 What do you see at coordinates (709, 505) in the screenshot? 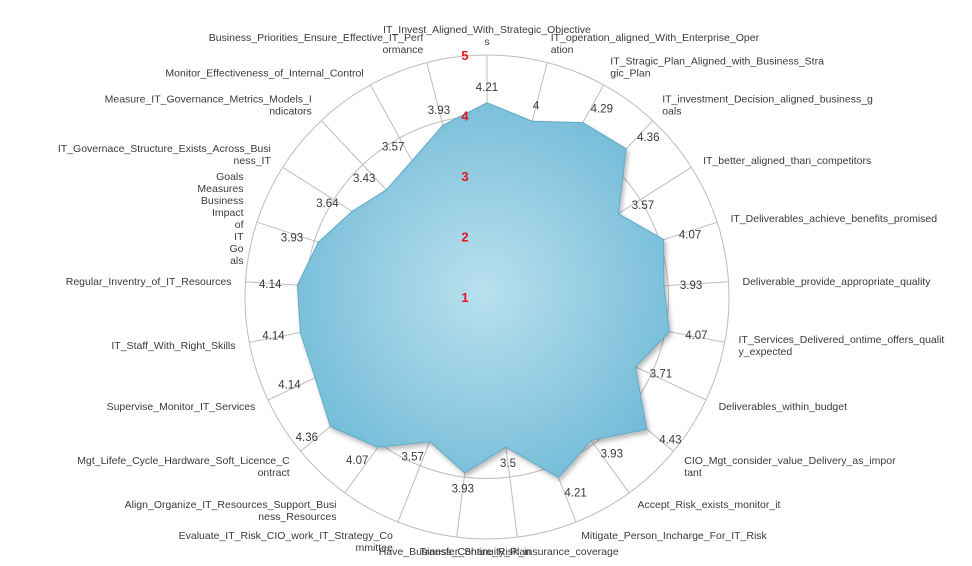
I see `category-label: Accept_Risk_exists_monitor_it` at bounding box center [709, 505].